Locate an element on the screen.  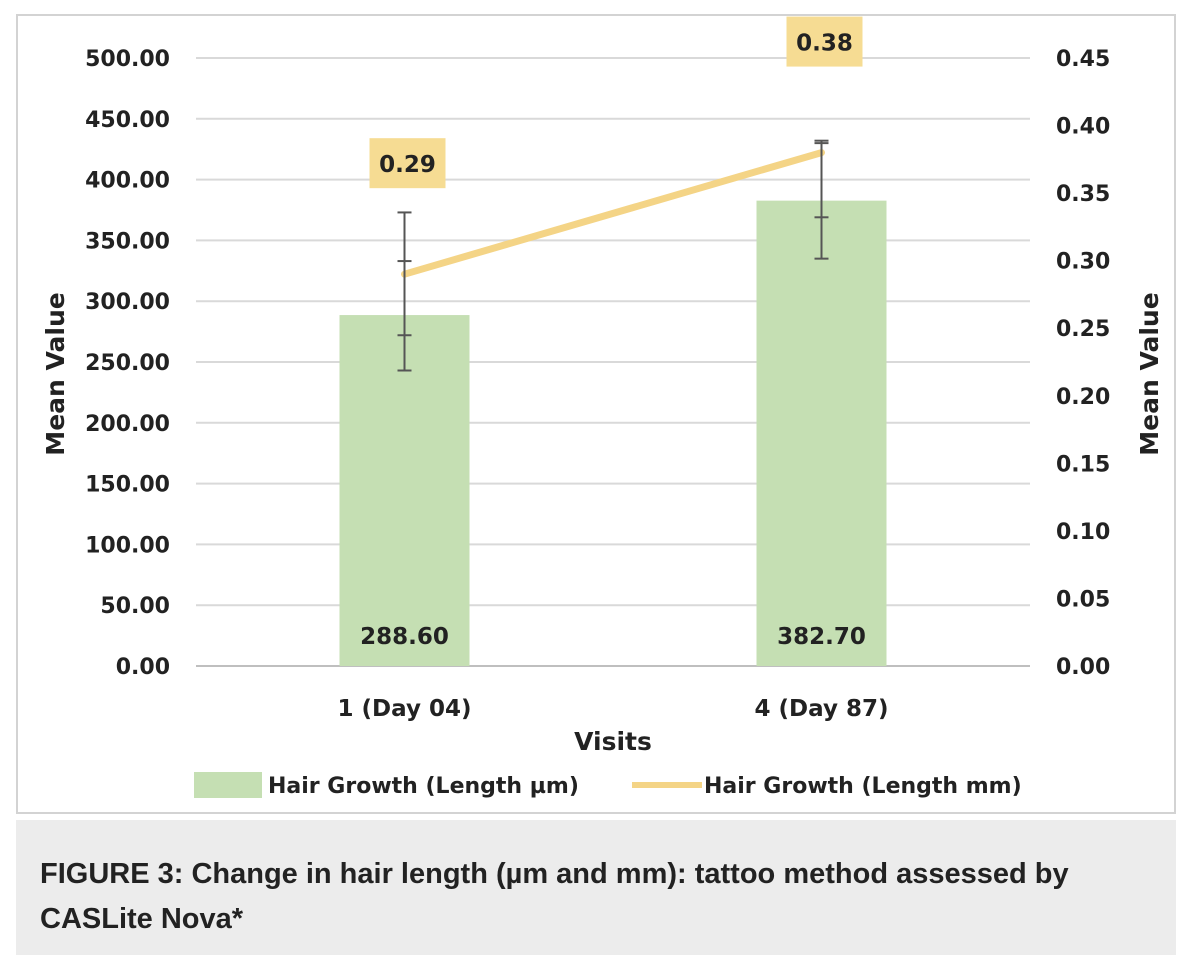
x-axis-title: Visits is located at coordinates (613, 741).